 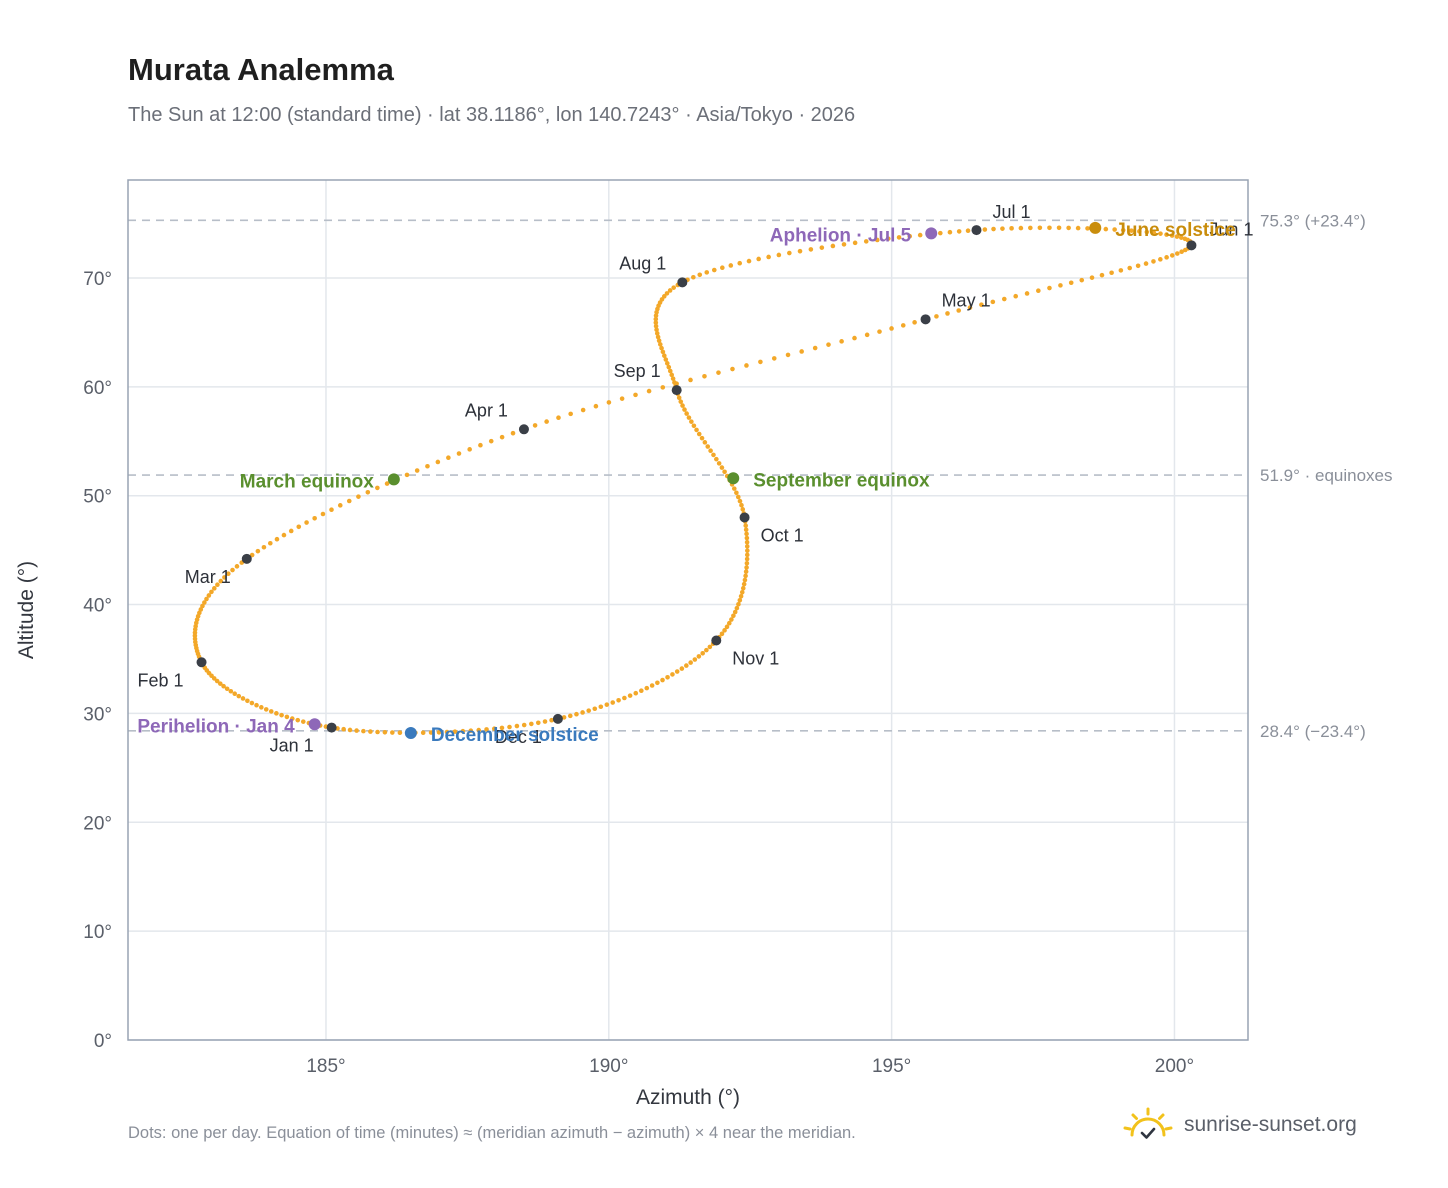 What do you see at coordinates (325, 1066) in the screenshot?
I see `x-tick-label: 185°` at bounding box center [325, 1066].